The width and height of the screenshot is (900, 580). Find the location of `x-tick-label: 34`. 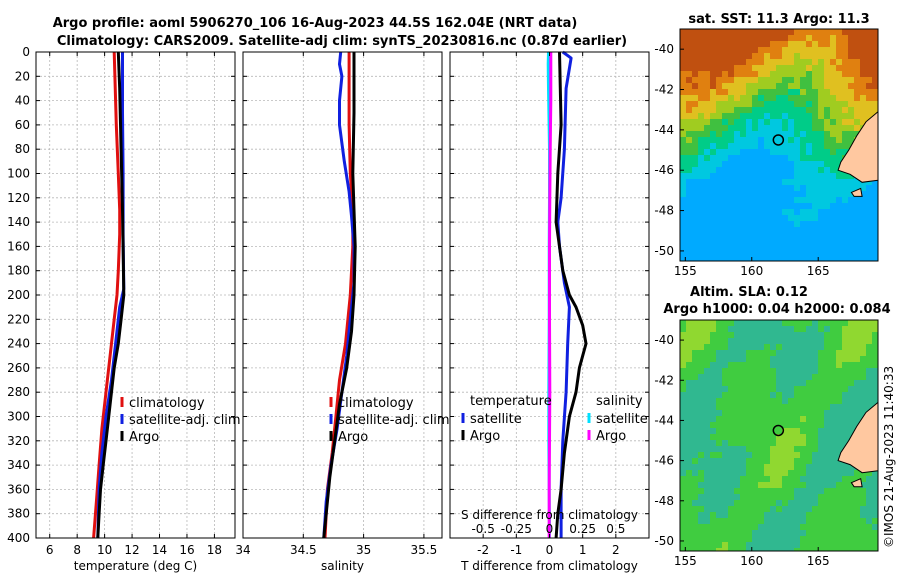

x-tick-label: 34 is located at coordinates (242, 550).